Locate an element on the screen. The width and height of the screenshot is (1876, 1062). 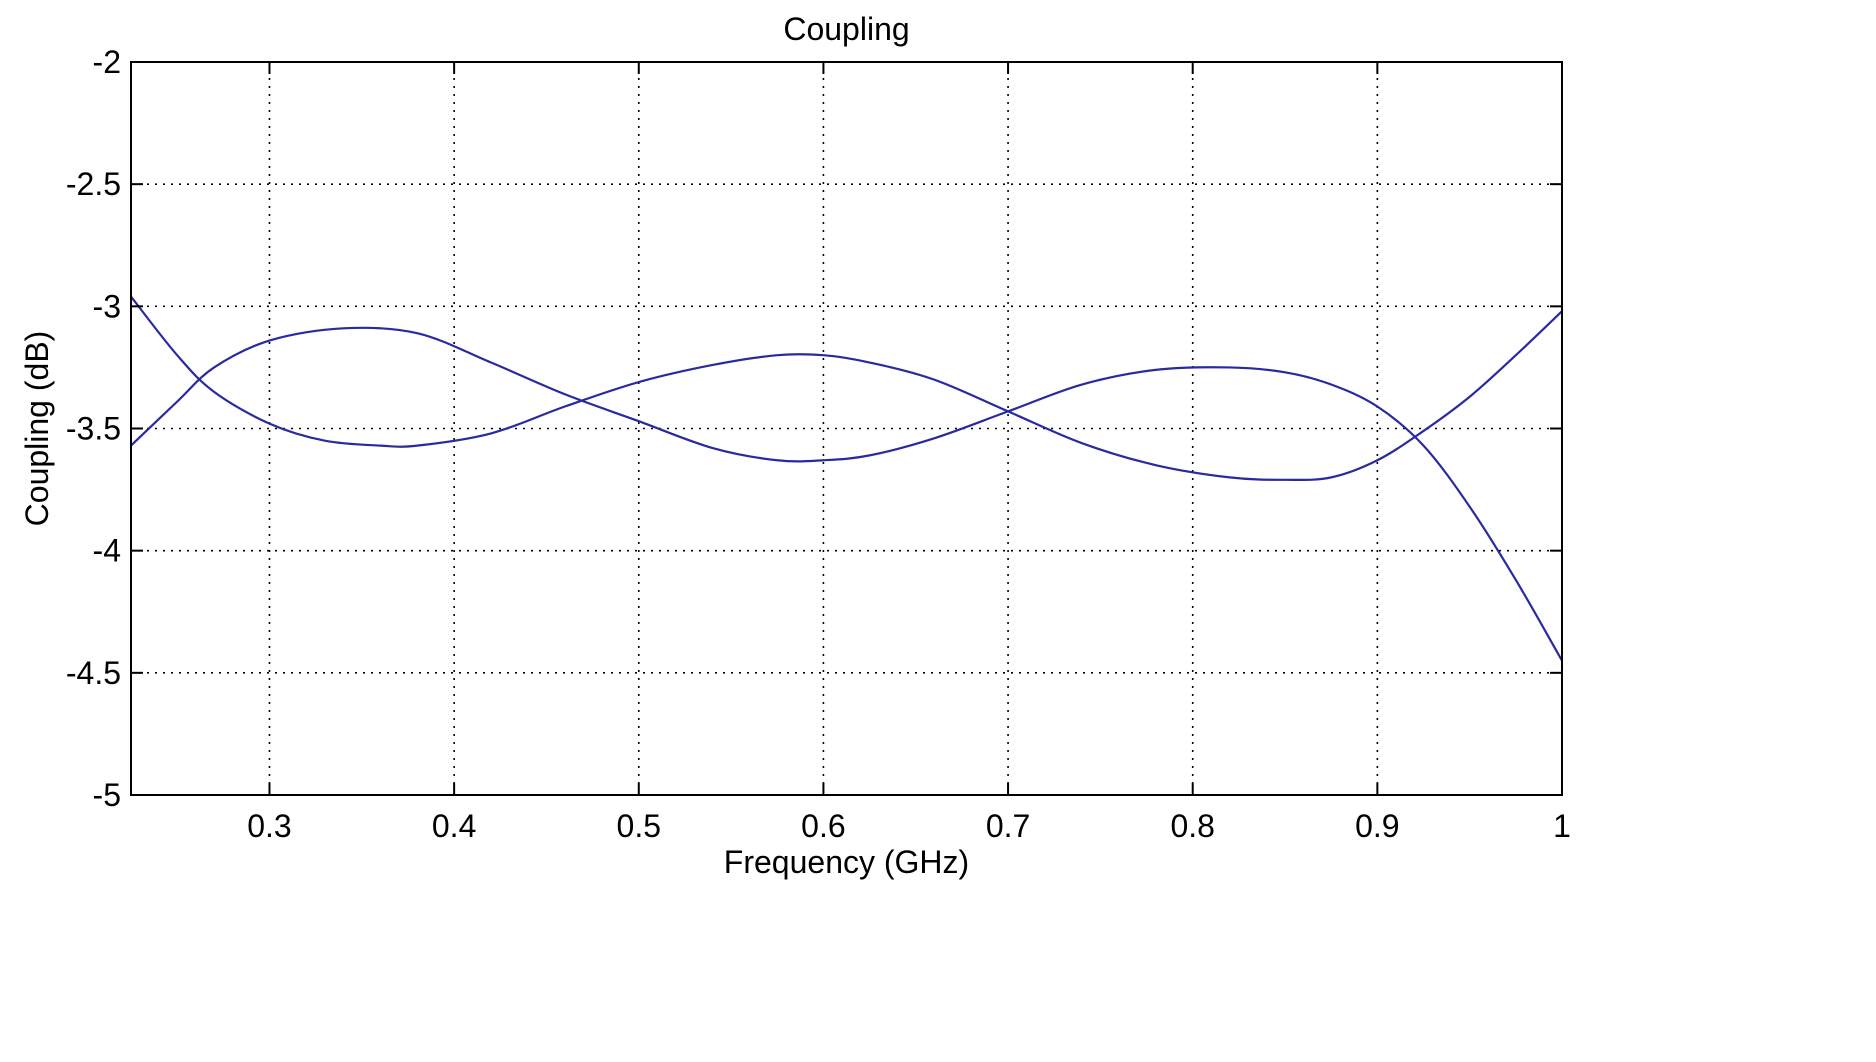
x-tick-label: 0.6 is located at coordinates (823, 826).